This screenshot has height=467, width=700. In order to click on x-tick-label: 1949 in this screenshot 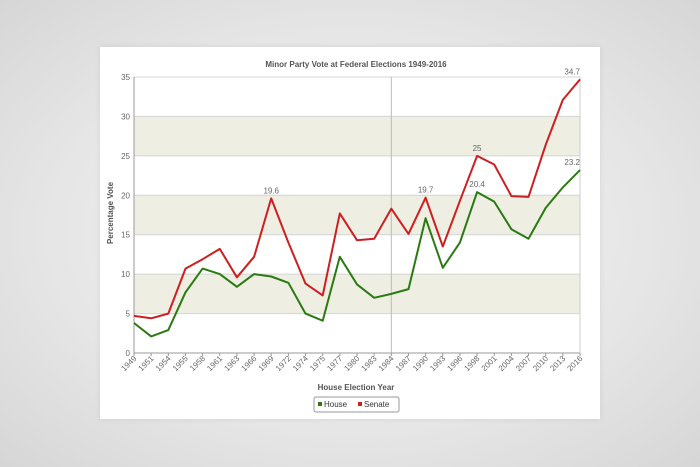, I will do `click(128, 363)`.